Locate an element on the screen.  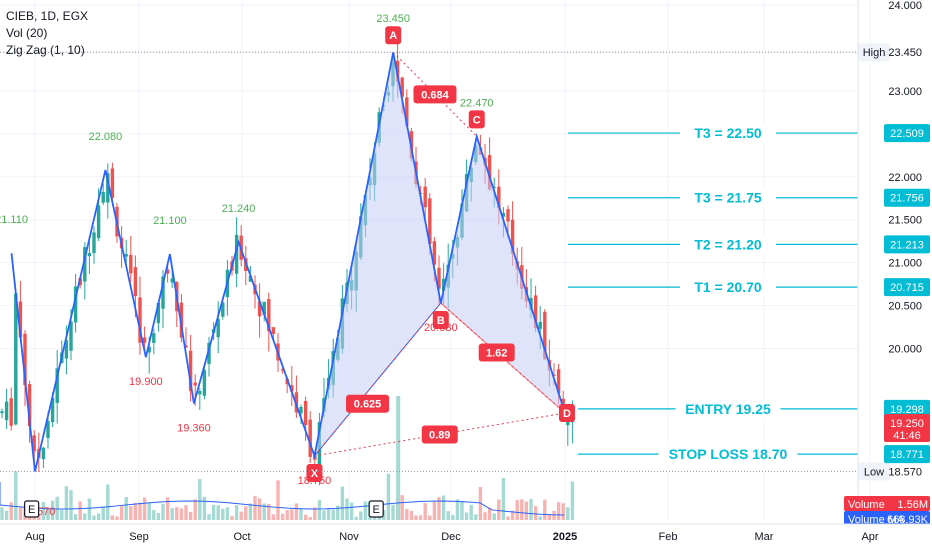
zigzag-value-label: 21.100 is located at coordinates (170, 221).